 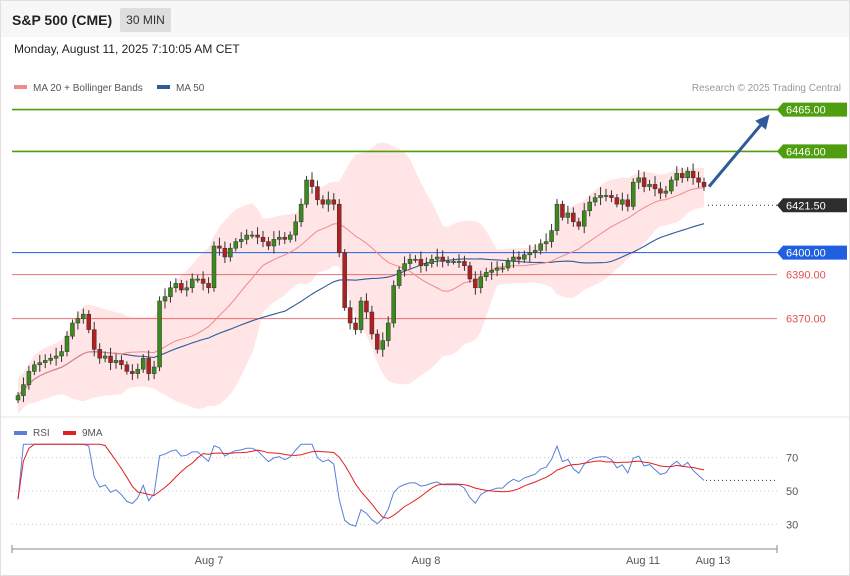 I want to click on legend-swatch-ma50, so click(x=163, y=87).